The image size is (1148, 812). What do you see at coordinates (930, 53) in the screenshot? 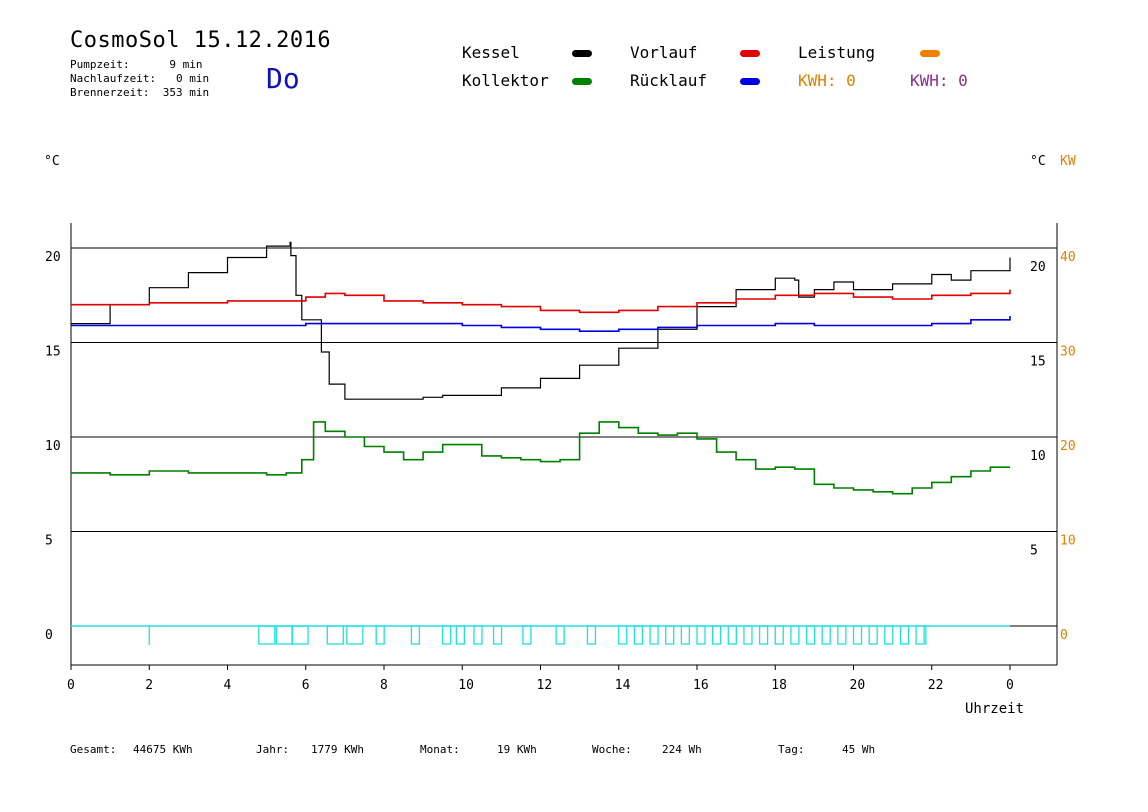
I see `legend-leistung-swatch` at bounding box center [930, 53].